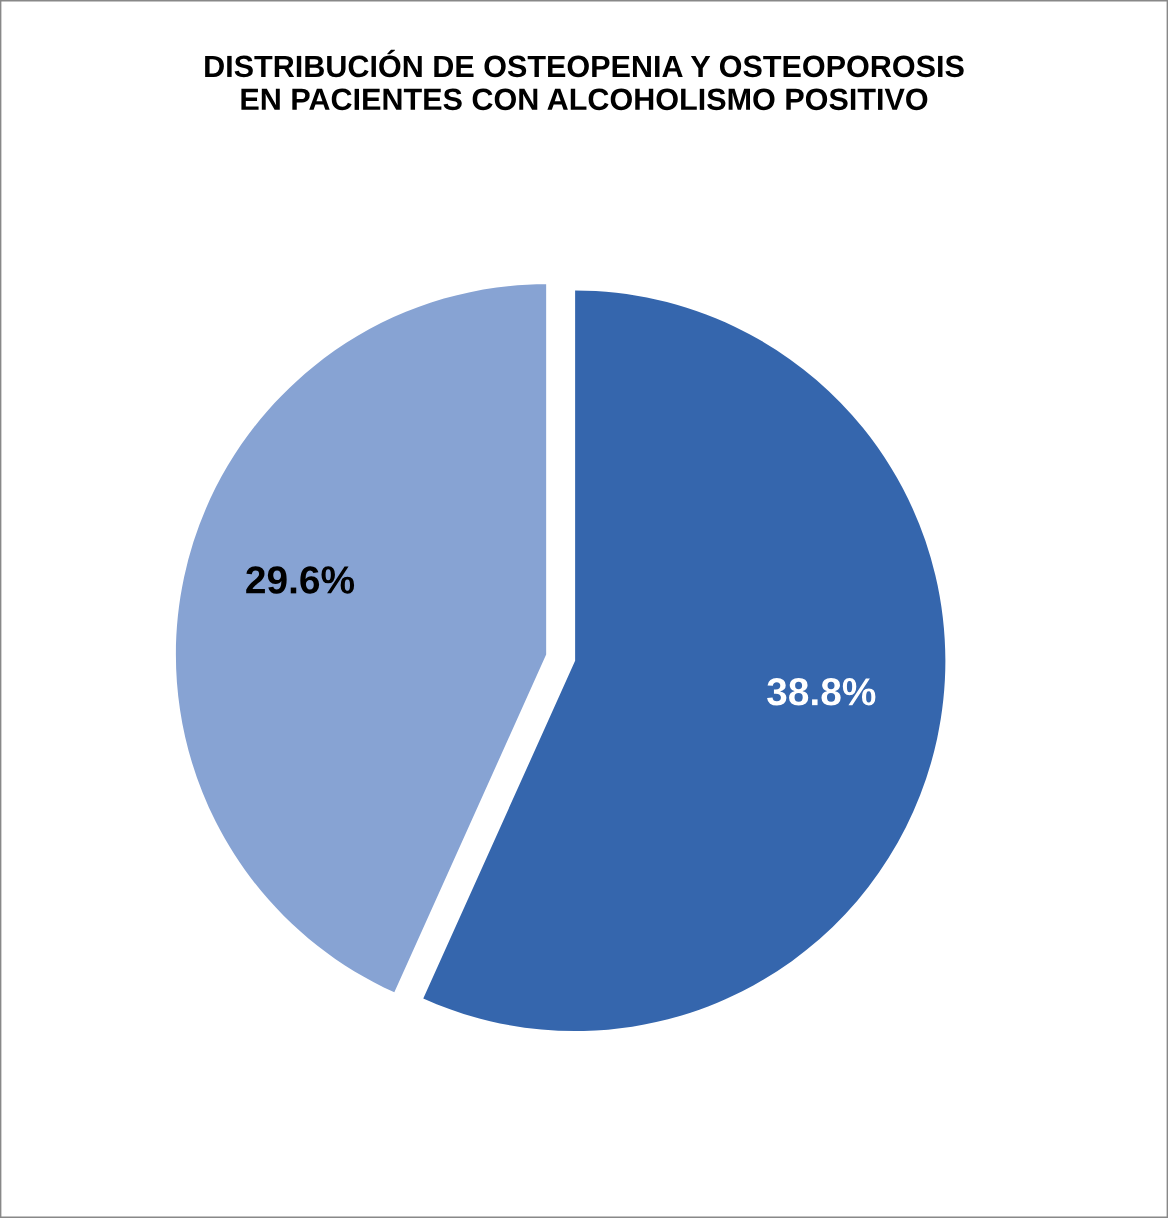  I want to click on chart-title: DISTRIBUCIÓN DE OSTEOPENIA Y OSTEOPOROSIS EN PACIENTES CON ALCOHOLISMO POSITIVO, so click(584, 80).